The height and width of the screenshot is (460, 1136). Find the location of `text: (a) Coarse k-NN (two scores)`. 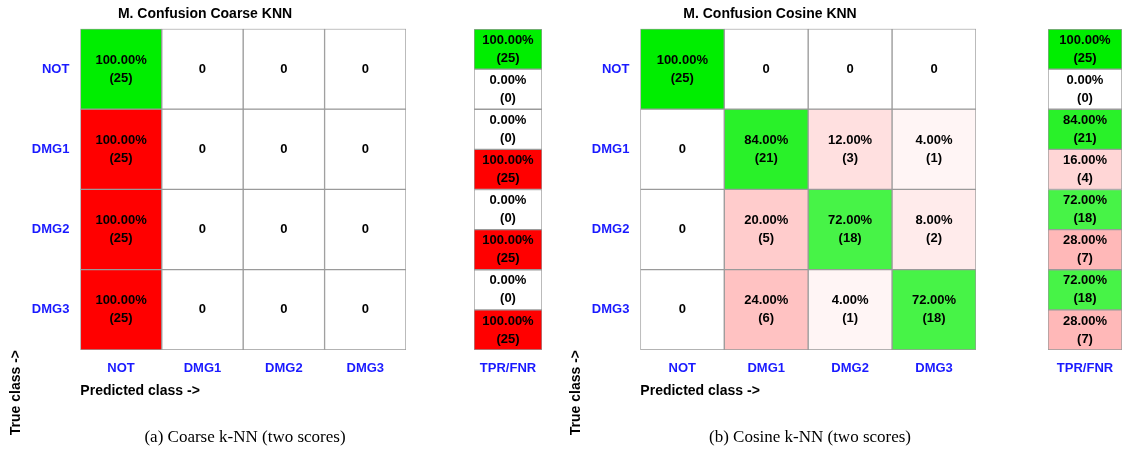

text: (a) Coarse k-NN (two scores) is located at coordinates (245, 437).